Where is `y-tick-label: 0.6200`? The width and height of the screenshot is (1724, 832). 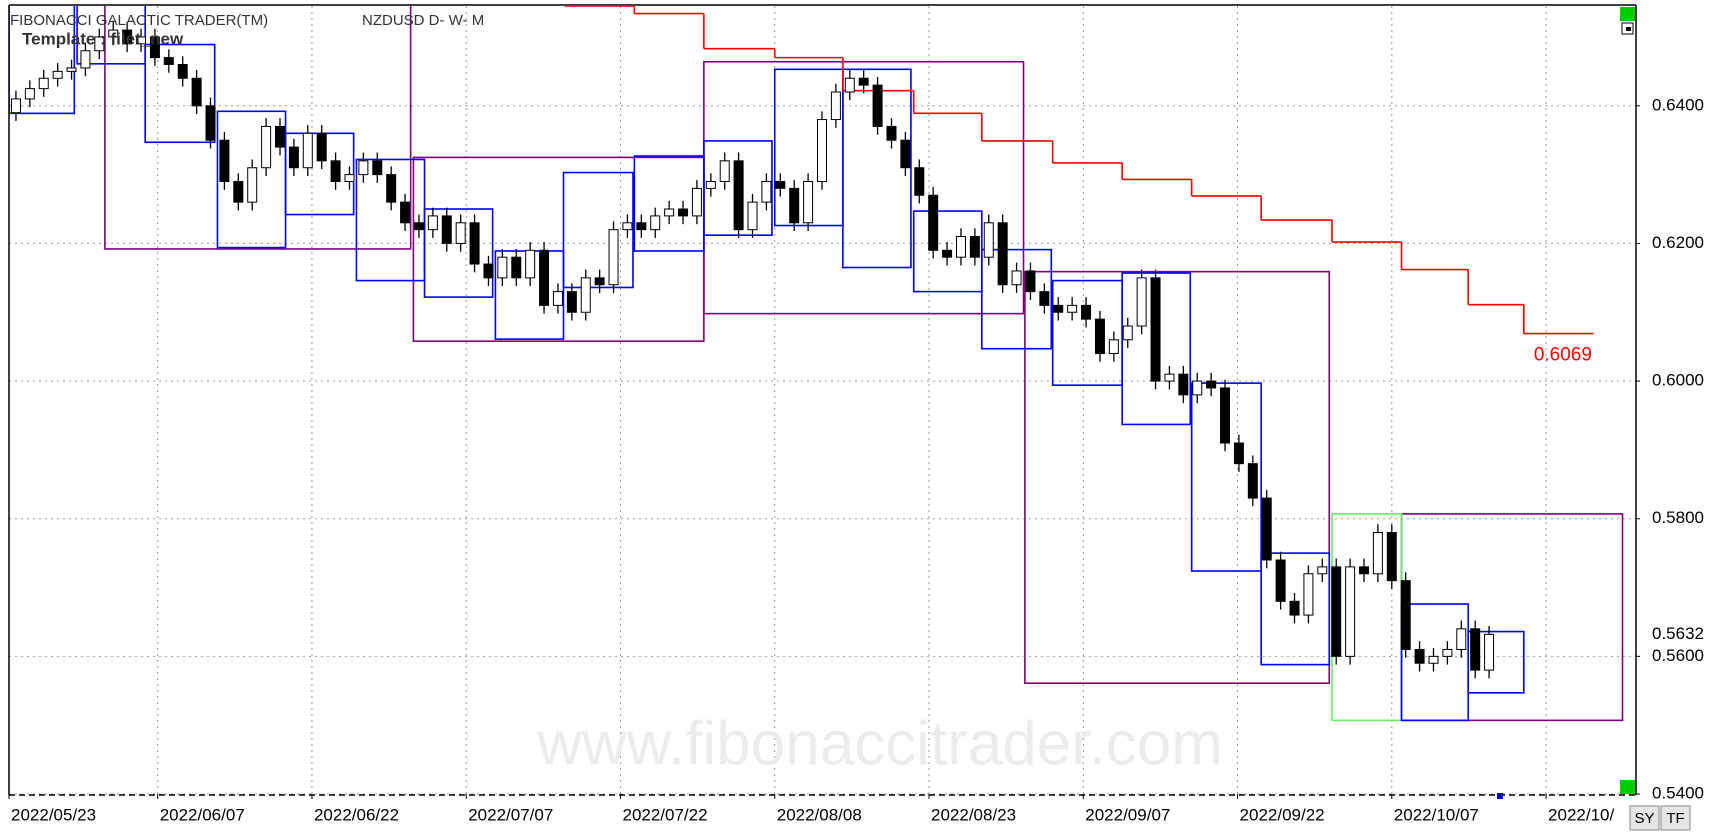
y-tick-label: 0.6200 is located at coordinates (1678, 242).